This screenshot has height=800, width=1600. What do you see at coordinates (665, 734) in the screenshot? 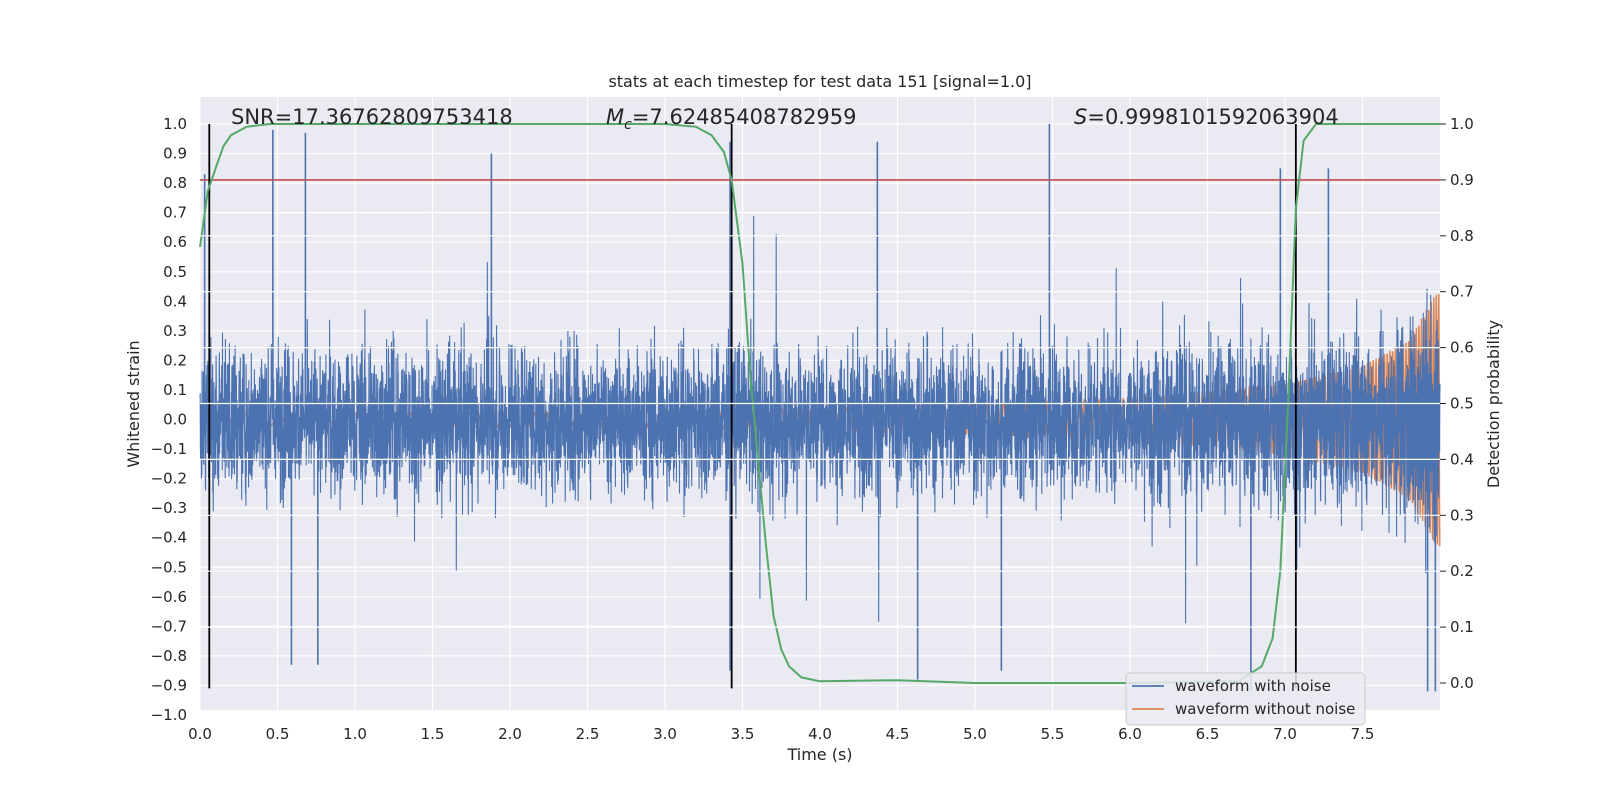
I see `x-tick-label: 3.0` at bounding box center [665, 734].